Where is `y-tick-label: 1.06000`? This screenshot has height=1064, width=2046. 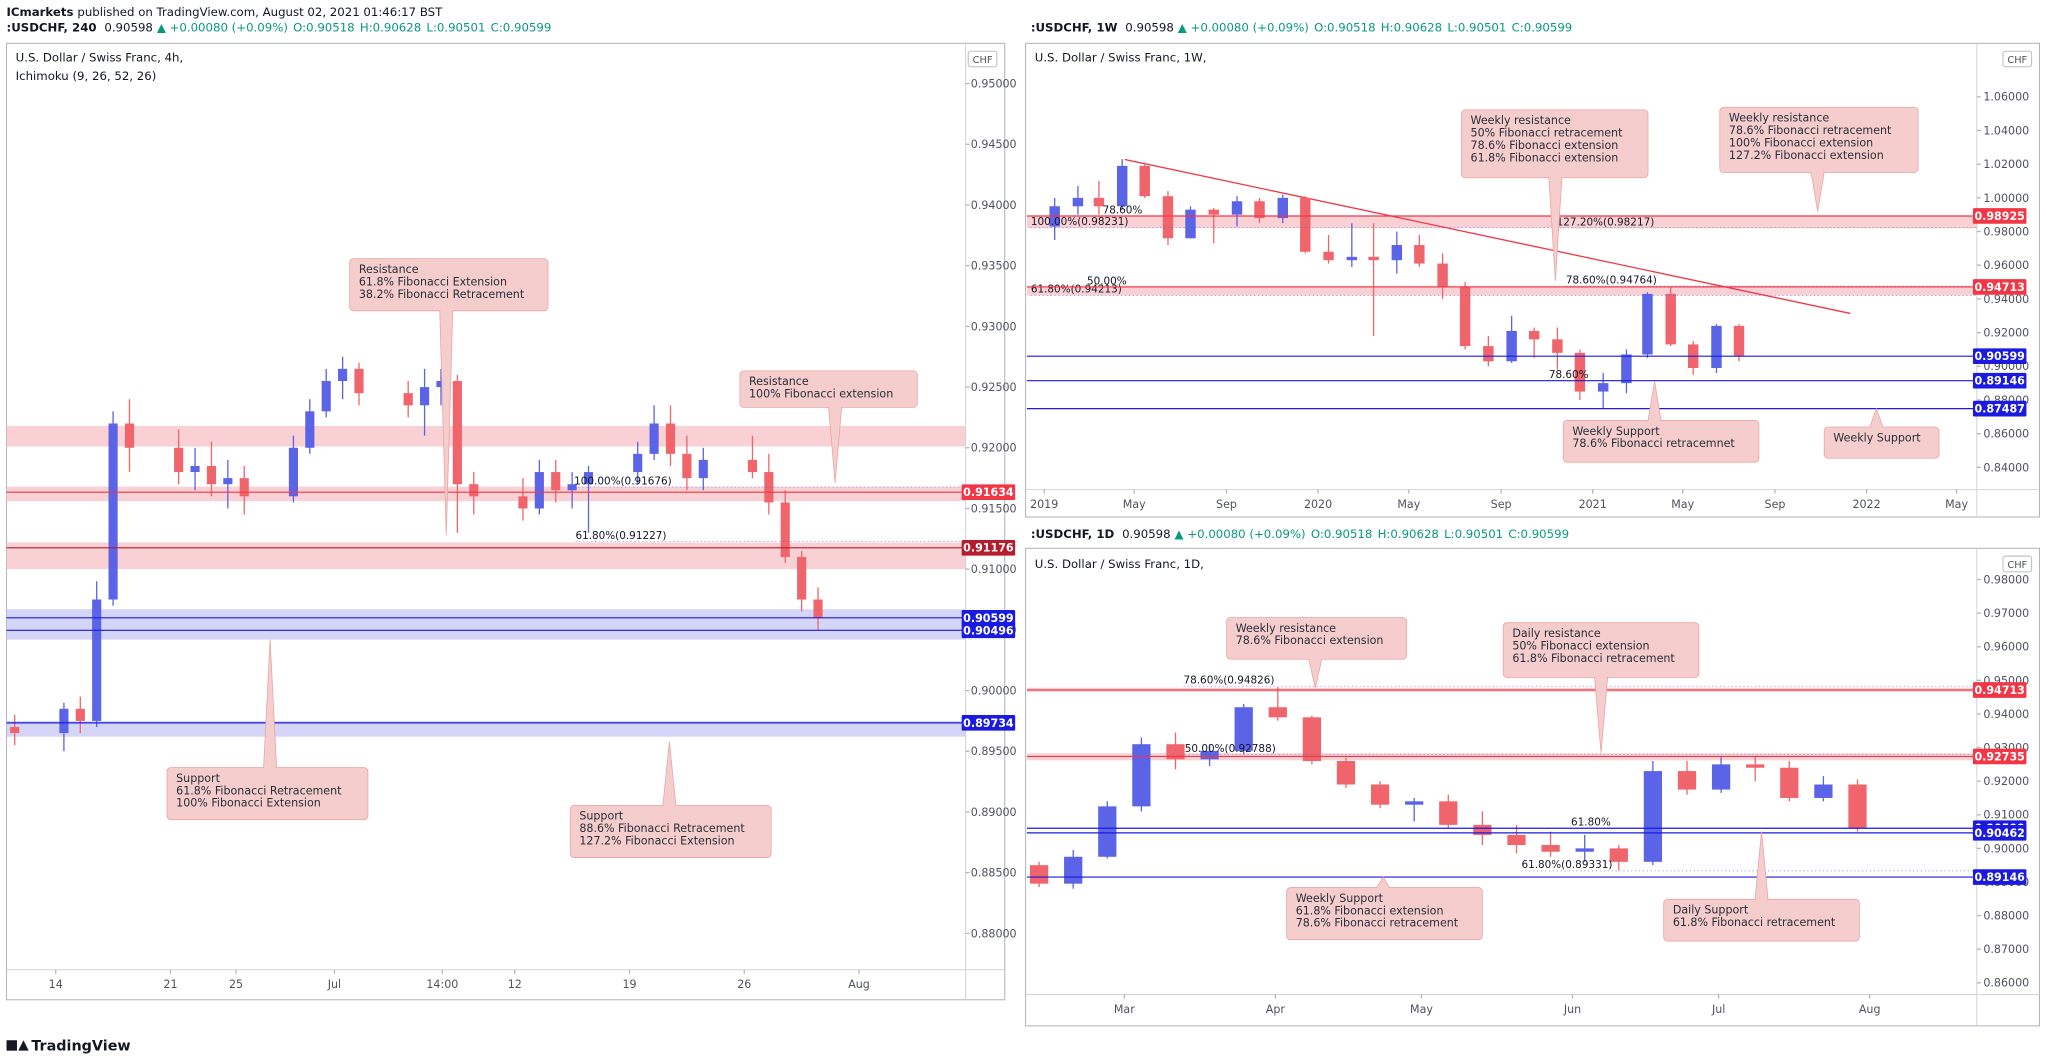
y-tick-label: 1.06000 is located at coordinates (2006, 97).